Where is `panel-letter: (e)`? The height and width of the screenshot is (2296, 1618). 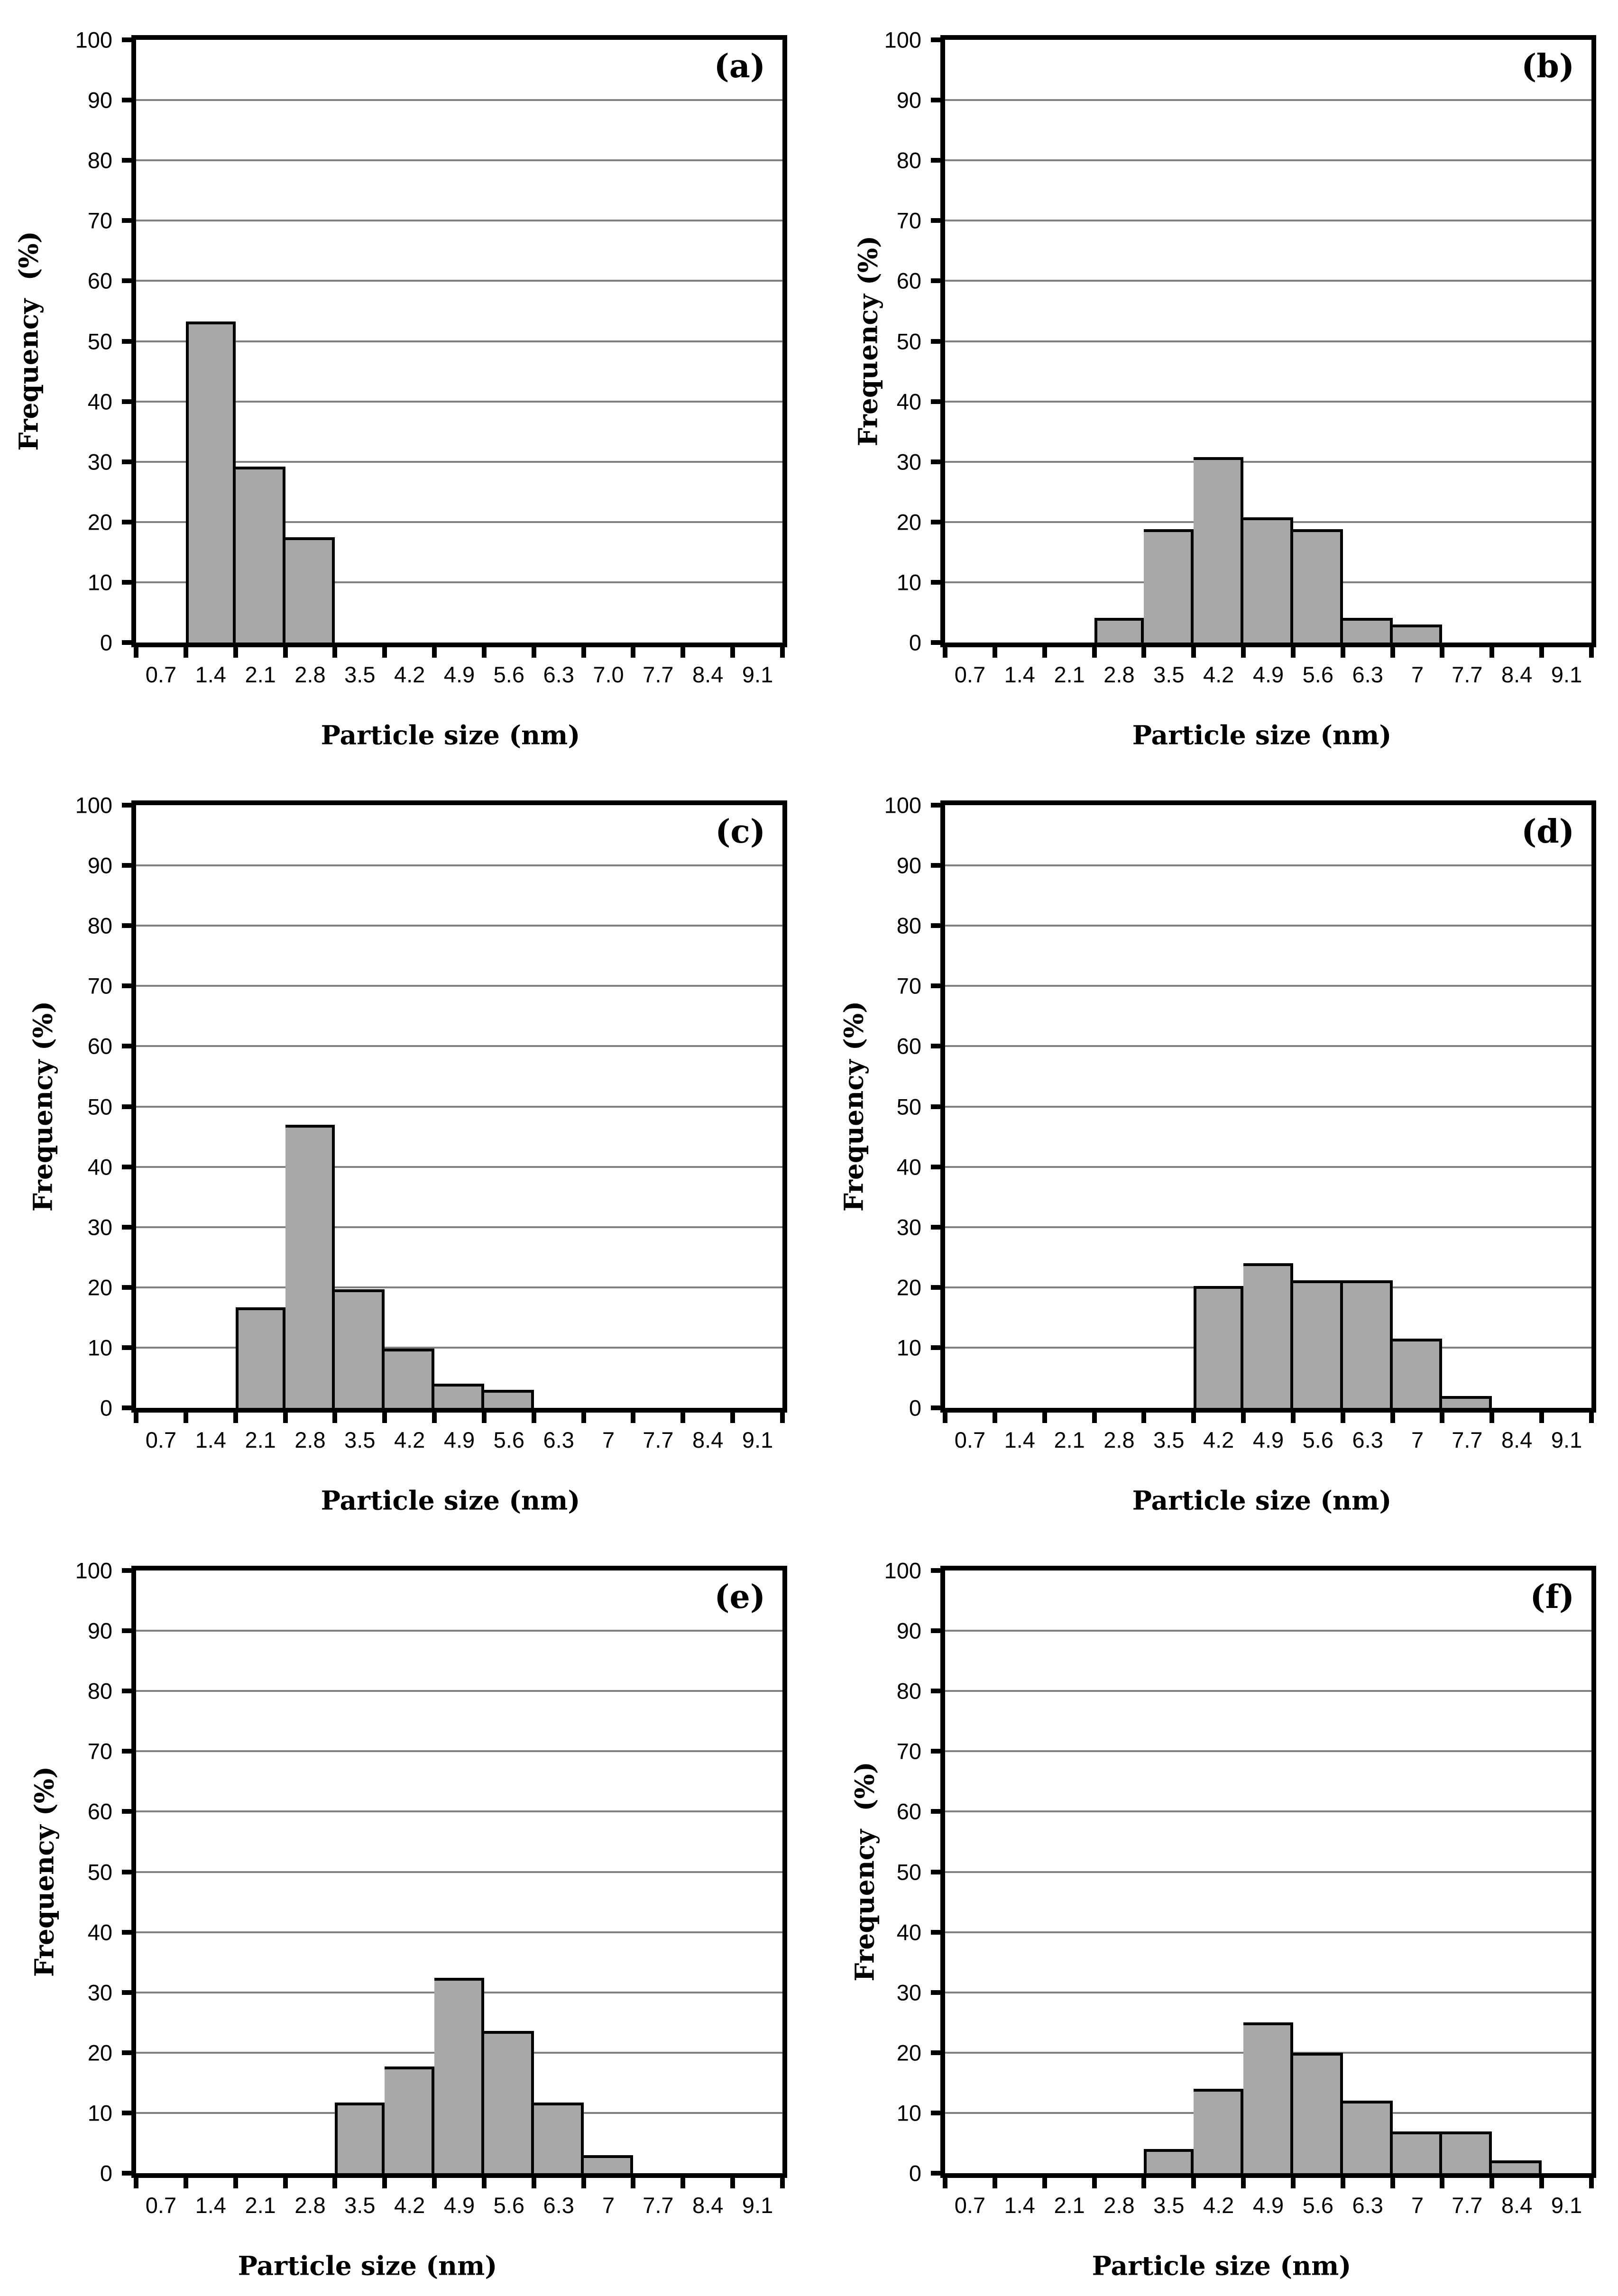 panel-letter: (e) is located at coordinates (739, 1597).